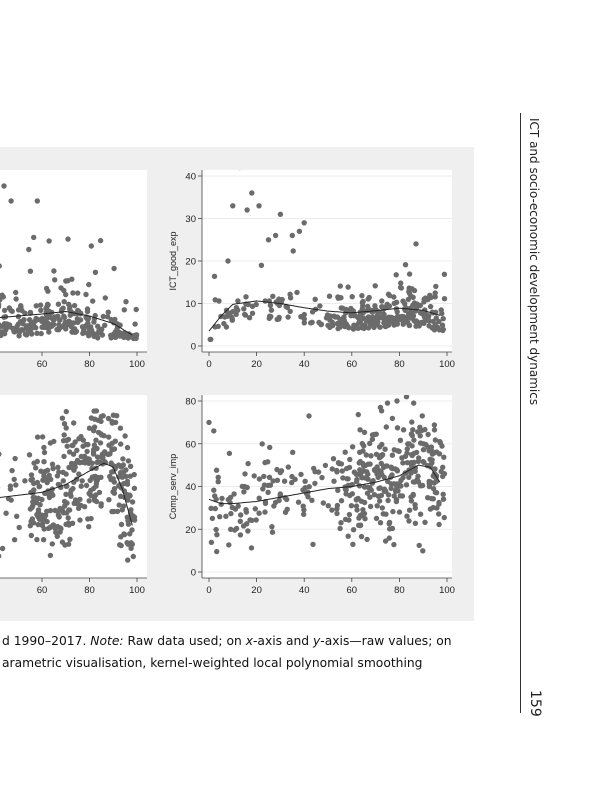 The width and height of the screenshot is (599, 800). I want to click on y-tick-label: 20, so click(190, 262).